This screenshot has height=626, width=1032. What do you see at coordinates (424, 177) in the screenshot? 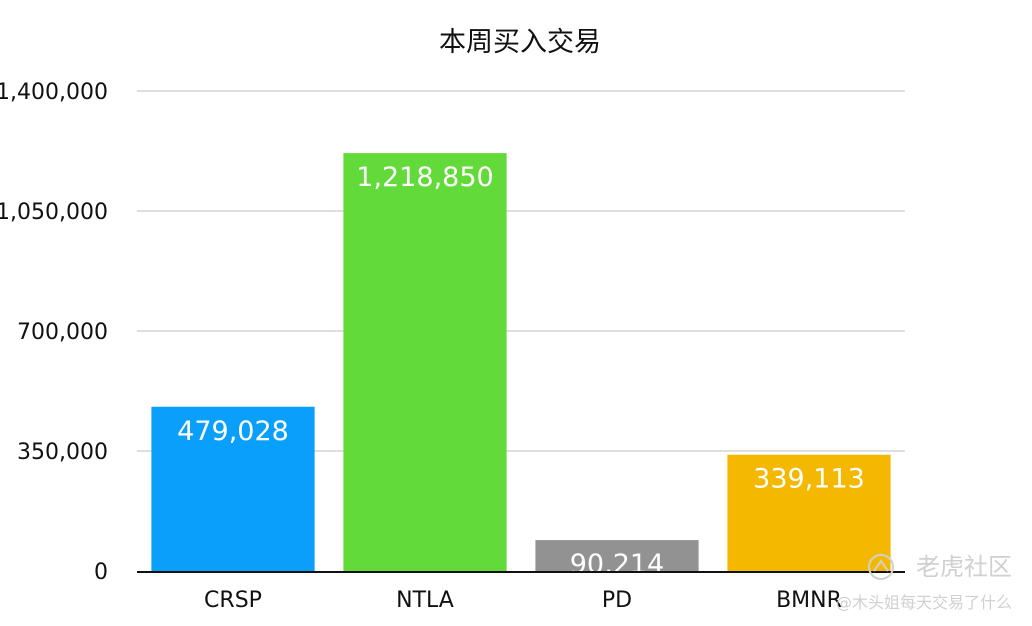
I see `data-label-ntla: 1,218,850` at bounding box center [424, 177].